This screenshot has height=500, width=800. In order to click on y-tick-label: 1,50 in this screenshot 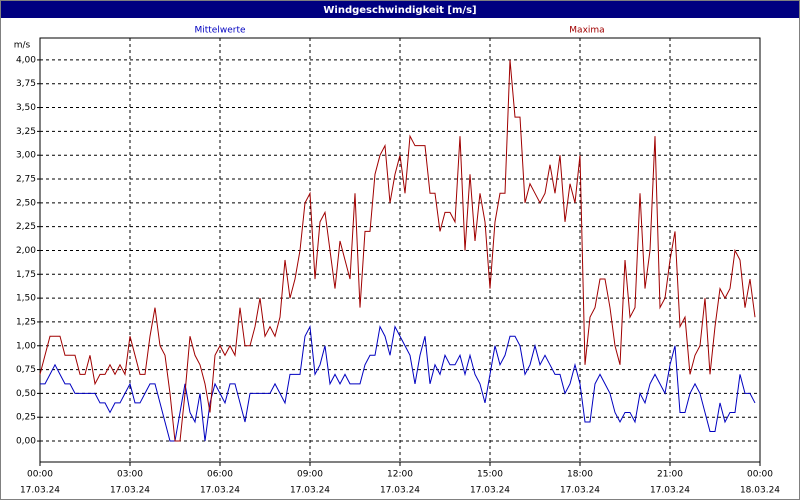, I will do `click(26, 299)`.